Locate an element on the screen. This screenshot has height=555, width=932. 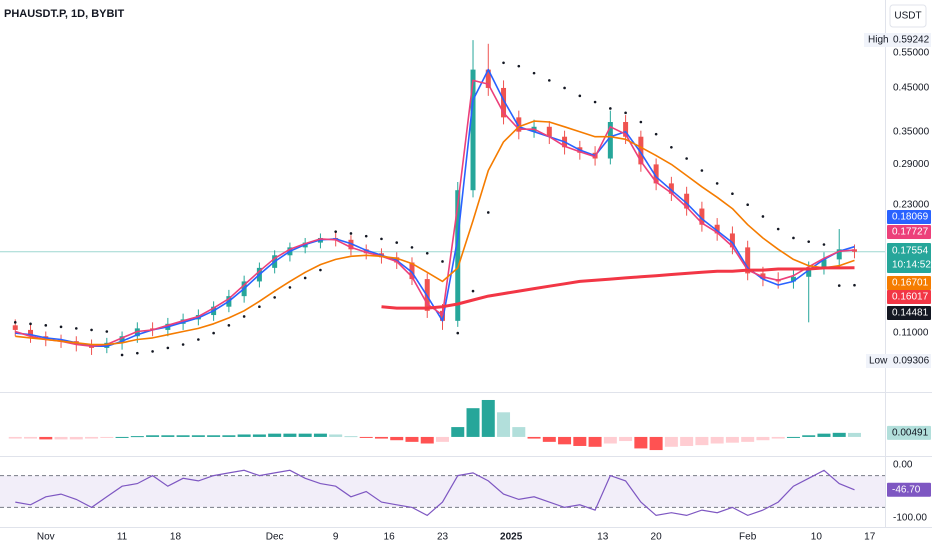
x-tick-label: 18 is located at coordinates (176, 537).